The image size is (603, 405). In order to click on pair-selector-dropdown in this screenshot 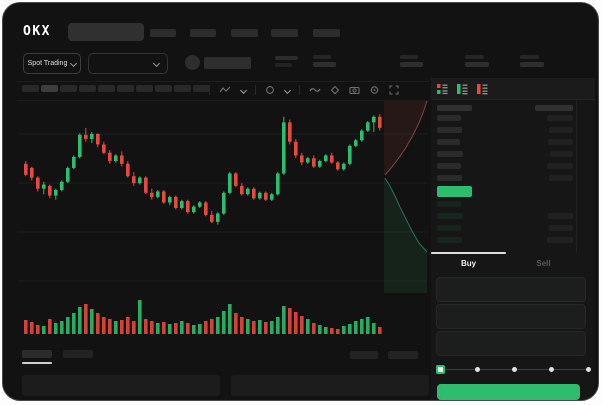, I will do `click(128, 63)`.